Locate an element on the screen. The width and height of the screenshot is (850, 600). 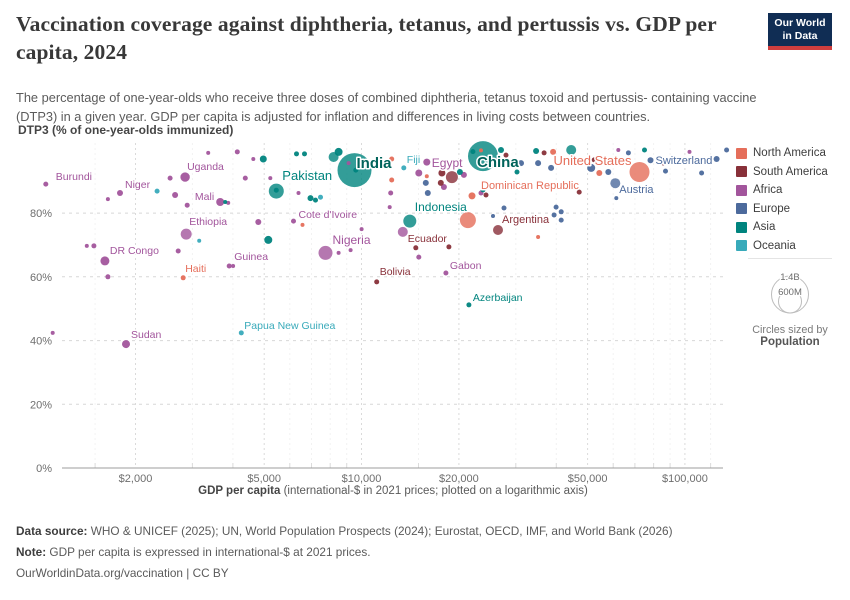
legend-item-europe: Europe is located at coordinates (790, 209).